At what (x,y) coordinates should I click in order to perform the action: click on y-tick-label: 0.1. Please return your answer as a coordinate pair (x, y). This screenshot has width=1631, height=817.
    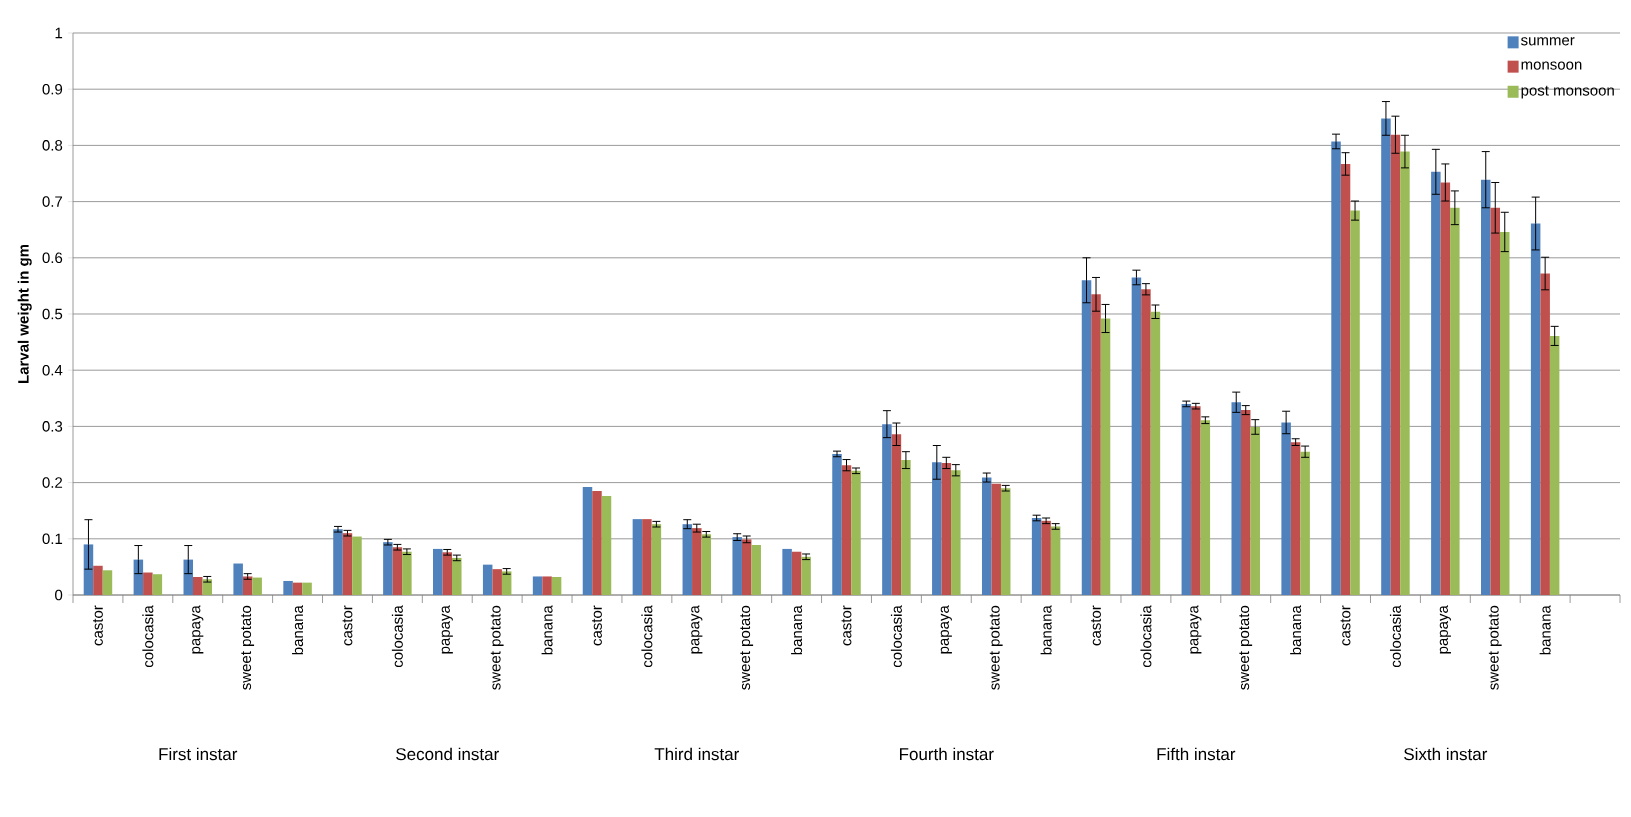
    Looking at the image, I should click on (52, 539).